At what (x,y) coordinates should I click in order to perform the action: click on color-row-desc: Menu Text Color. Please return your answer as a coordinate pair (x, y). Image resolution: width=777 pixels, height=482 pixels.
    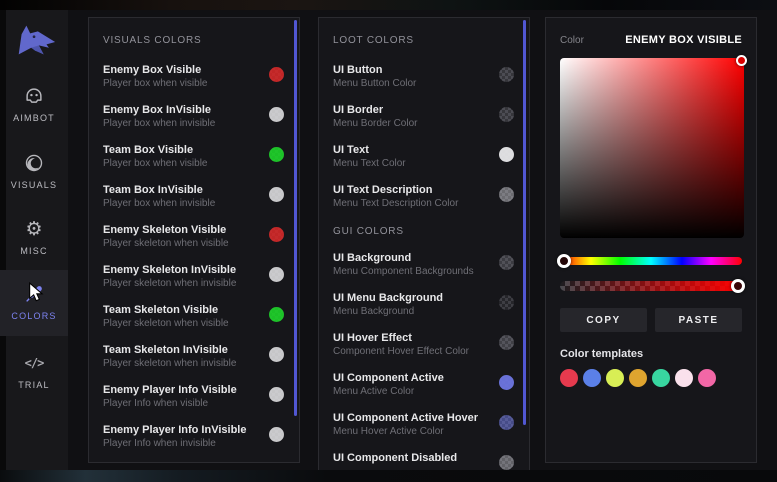
    Looking at the image, I should click on (369, 163).